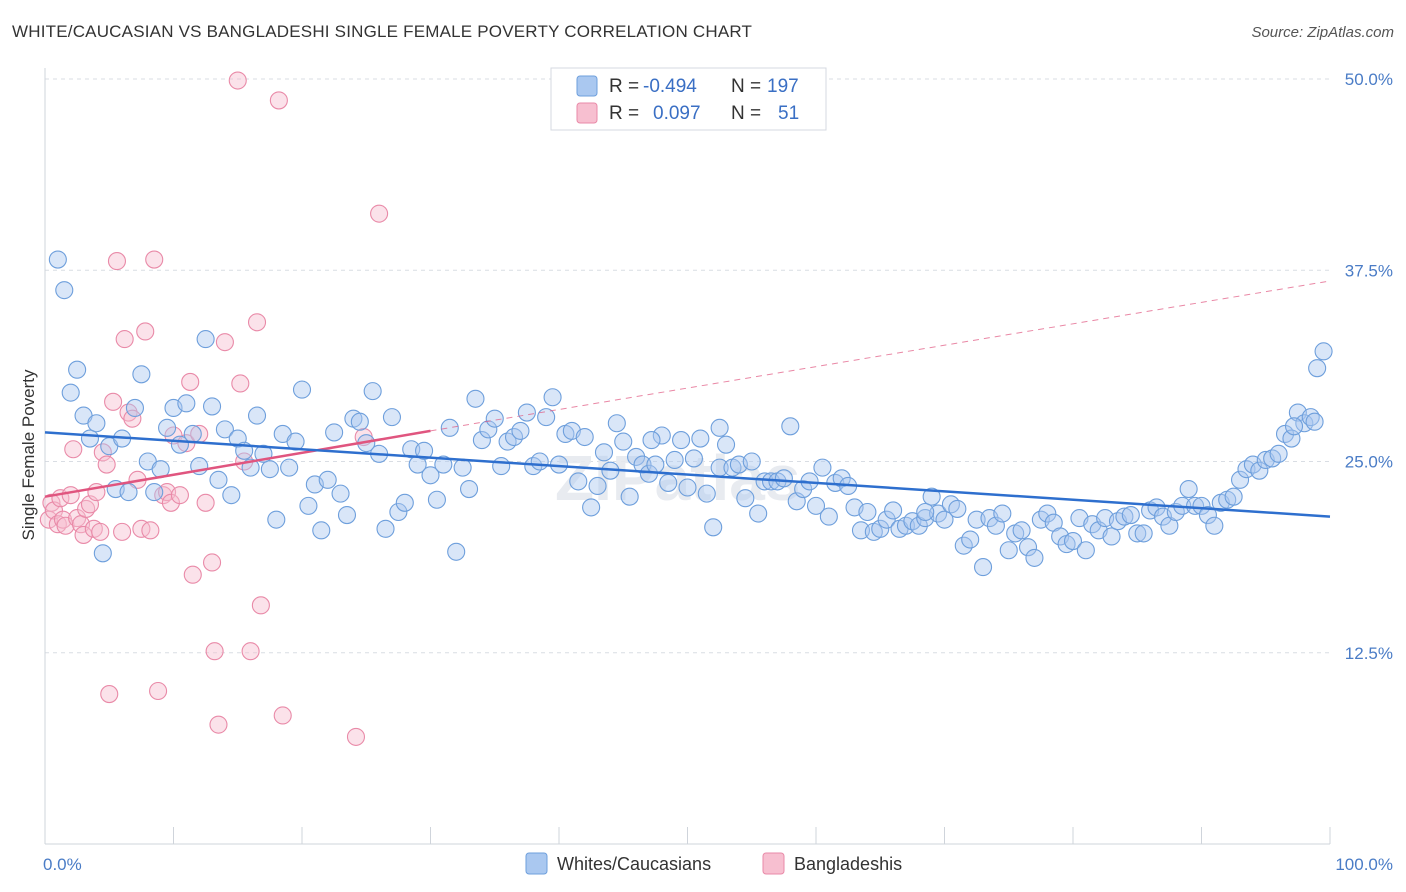 This screenshot has width=1406, height=892. What do you see at coordinates (677, 113) in the screenshot?
I see `legend-r-value-2: 0.097` at bounding box center [677, 113].